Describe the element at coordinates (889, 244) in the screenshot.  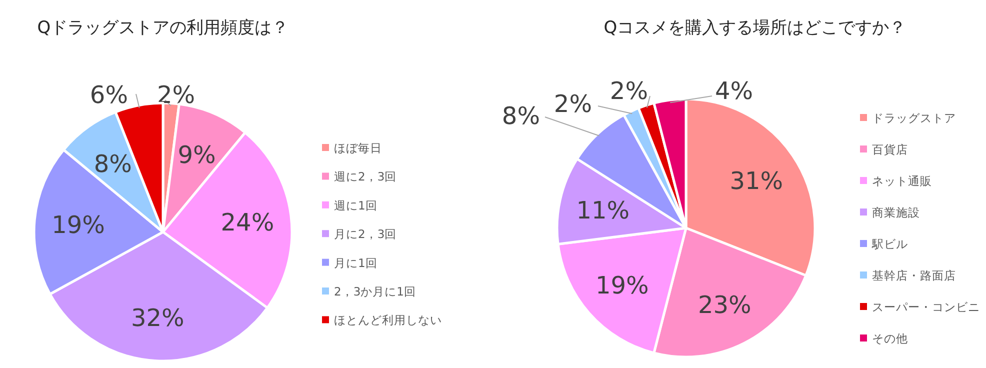
I see `legend-label: 駅ビル` at that location.